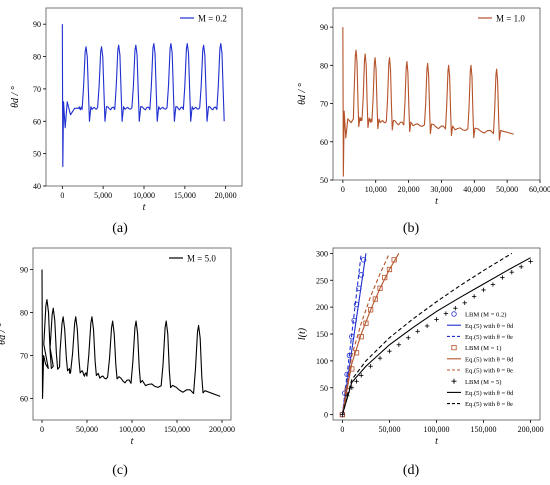 The image size is (550, 485). Describe the element at coordinates (120, 228) in the screenshot. I see `panel-label: (a)` at that location.